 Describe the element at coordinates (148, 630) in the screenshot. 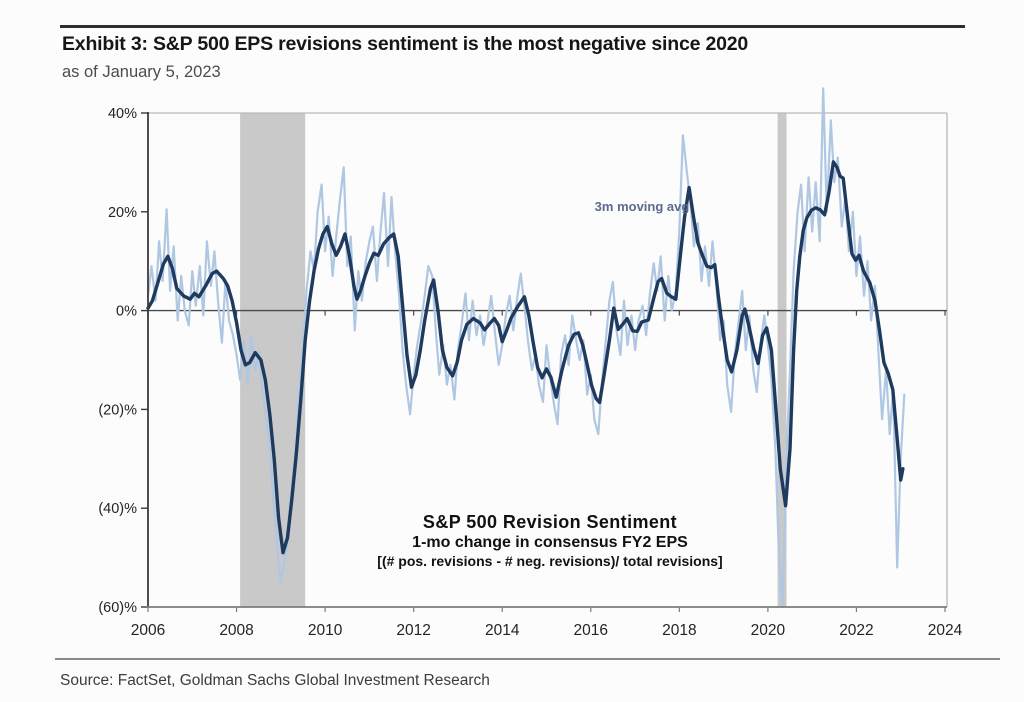

I see `svg-text: 2006` at that location.